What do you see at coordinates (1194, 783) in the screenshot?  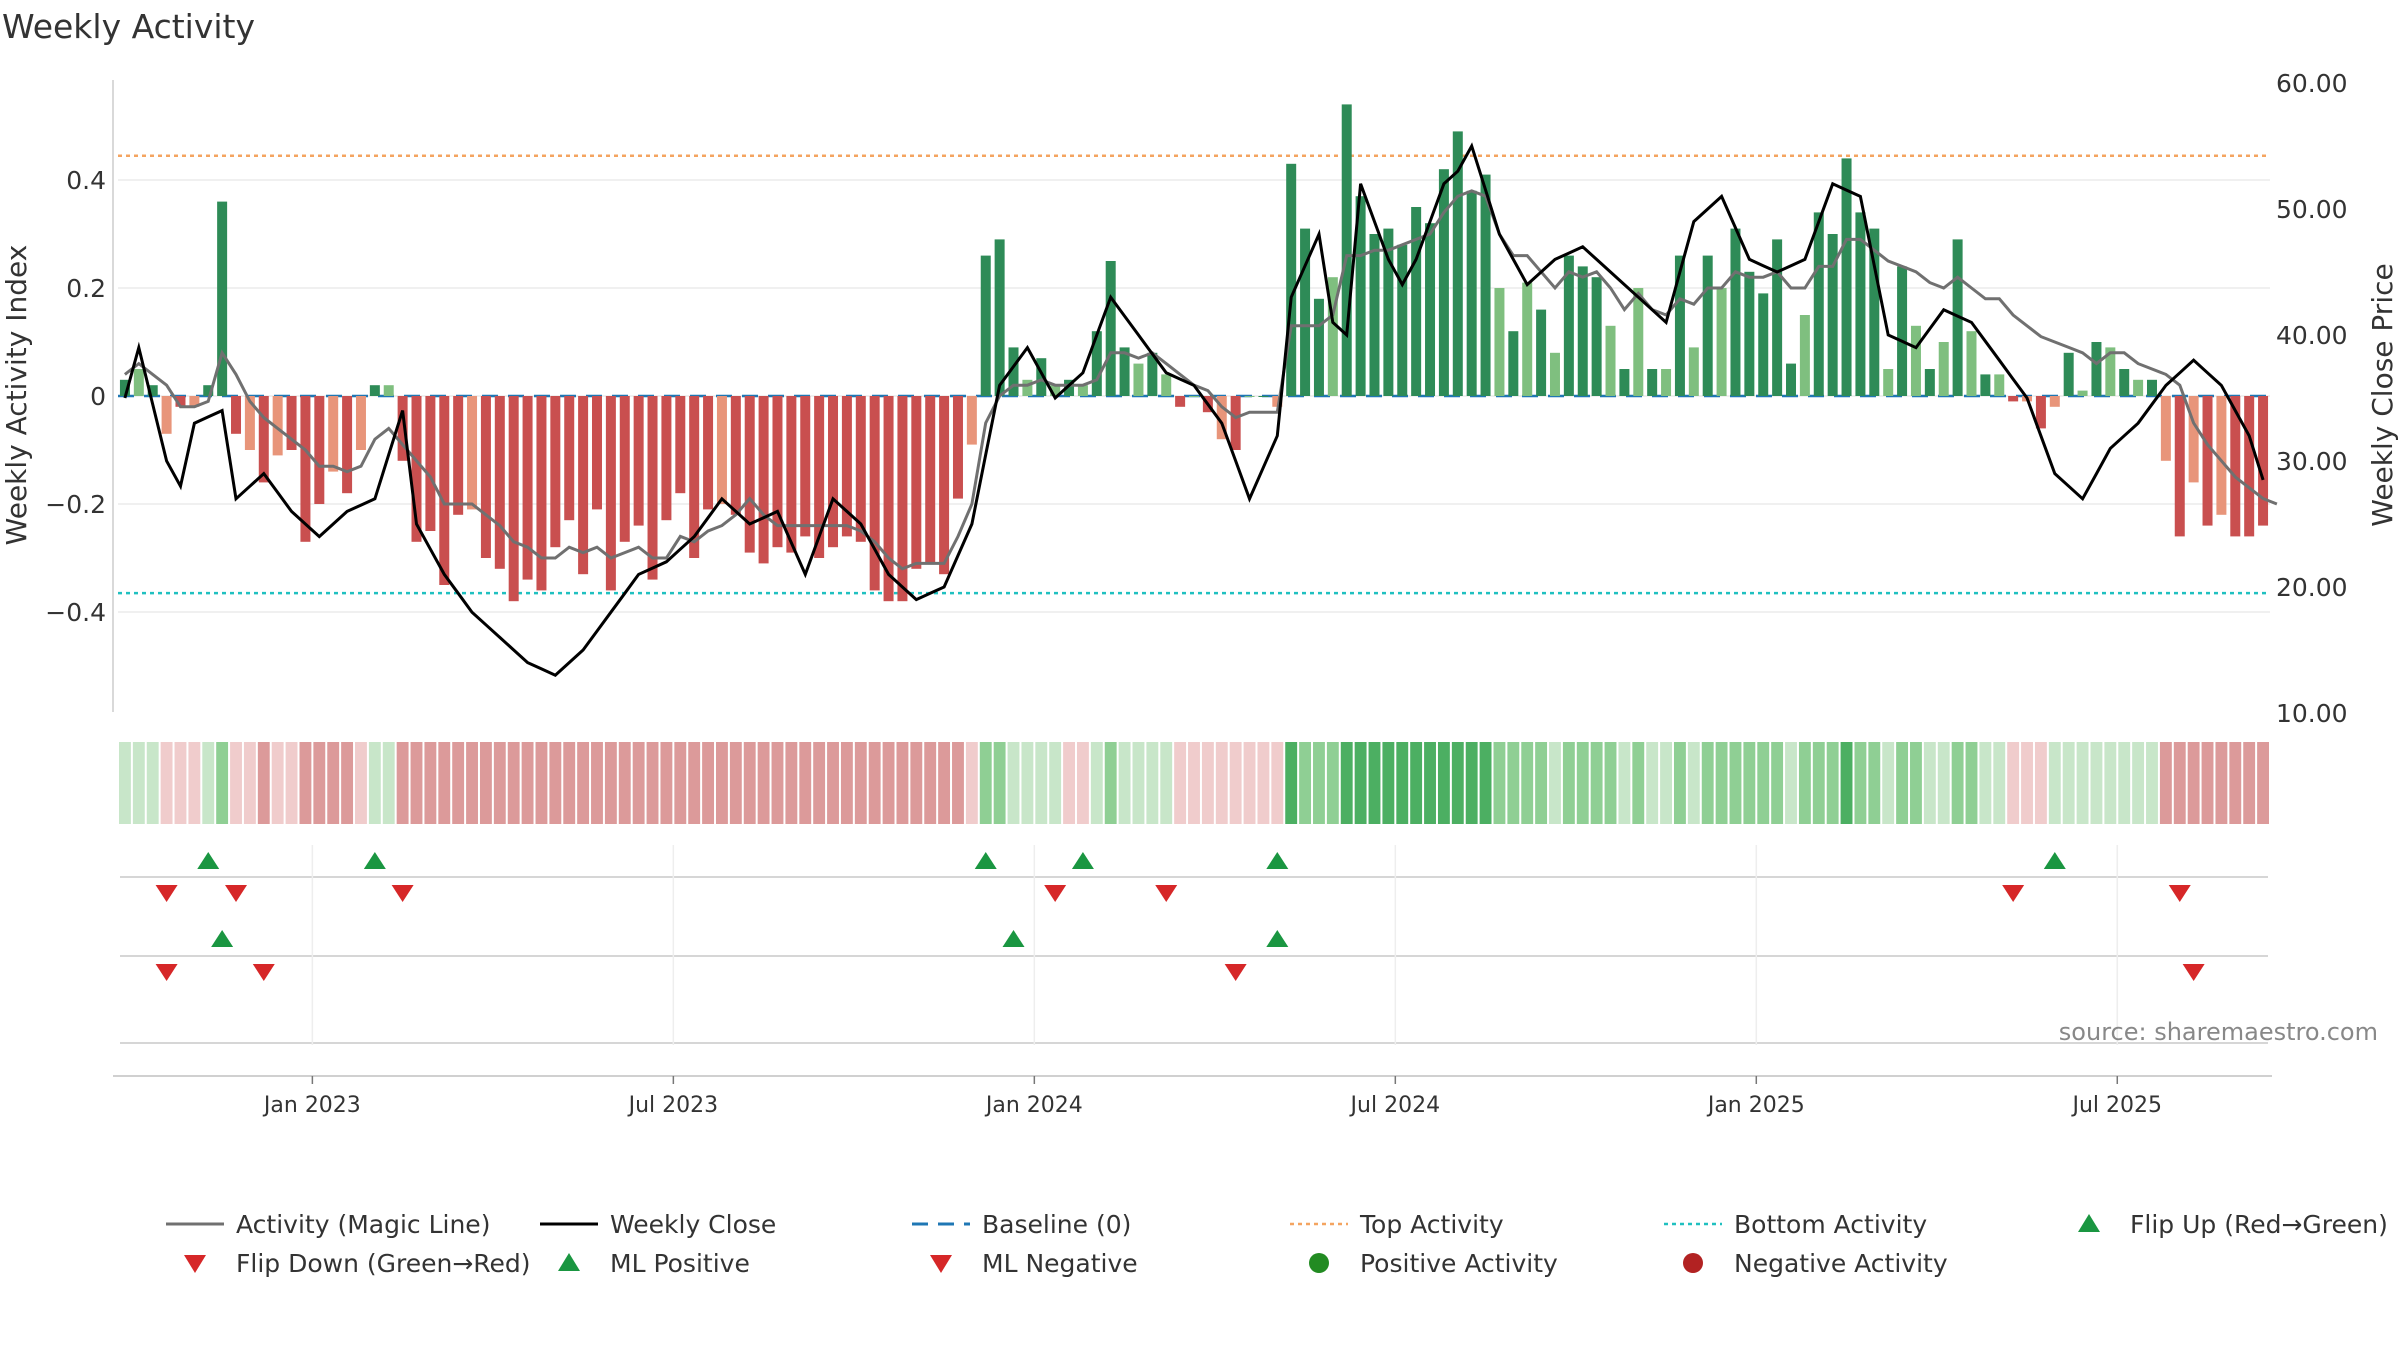 I see `activity-heat-strip` at bounding box center [1194, 783].